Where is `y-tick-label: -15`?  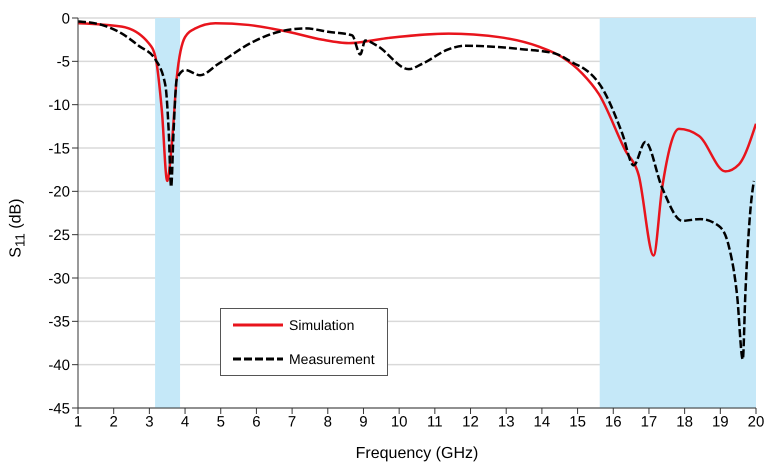
y-tick-label: -15 is located at coordinates (59, 149).